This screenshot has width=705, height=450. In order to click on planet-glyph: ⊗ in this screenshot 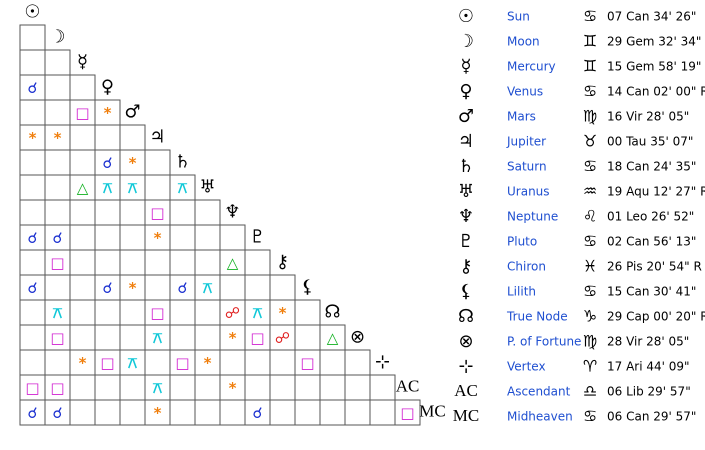, I will do `click(465, 341)`.